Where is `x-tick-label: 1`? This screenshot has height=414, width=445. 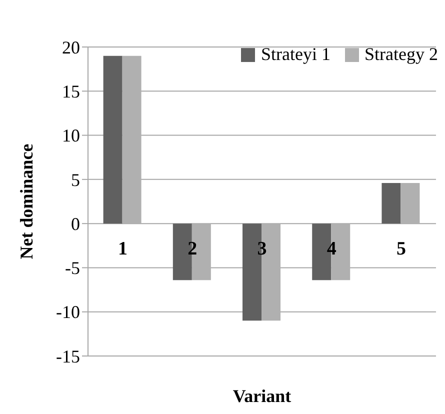
x-tick-label: 1 is located at coordinates (123, 249).